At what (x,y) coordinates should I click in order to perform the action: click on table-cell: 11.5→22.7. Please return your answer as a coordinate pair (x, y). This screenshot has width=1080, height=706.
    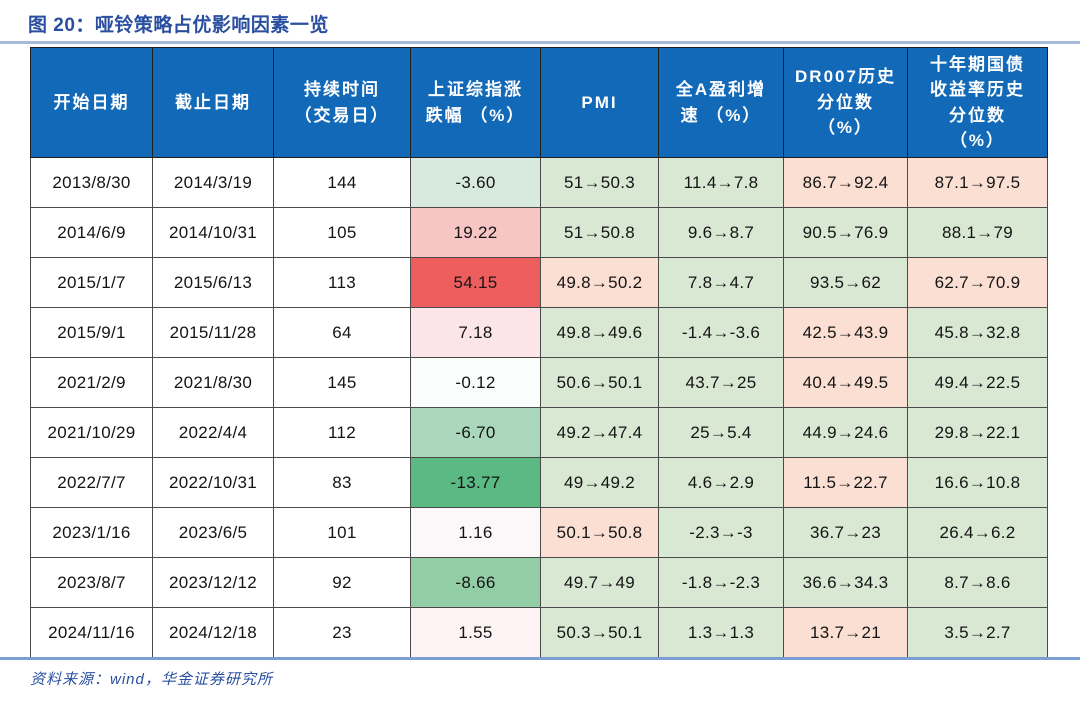
    Looking at the image, I should click on (845, 482).